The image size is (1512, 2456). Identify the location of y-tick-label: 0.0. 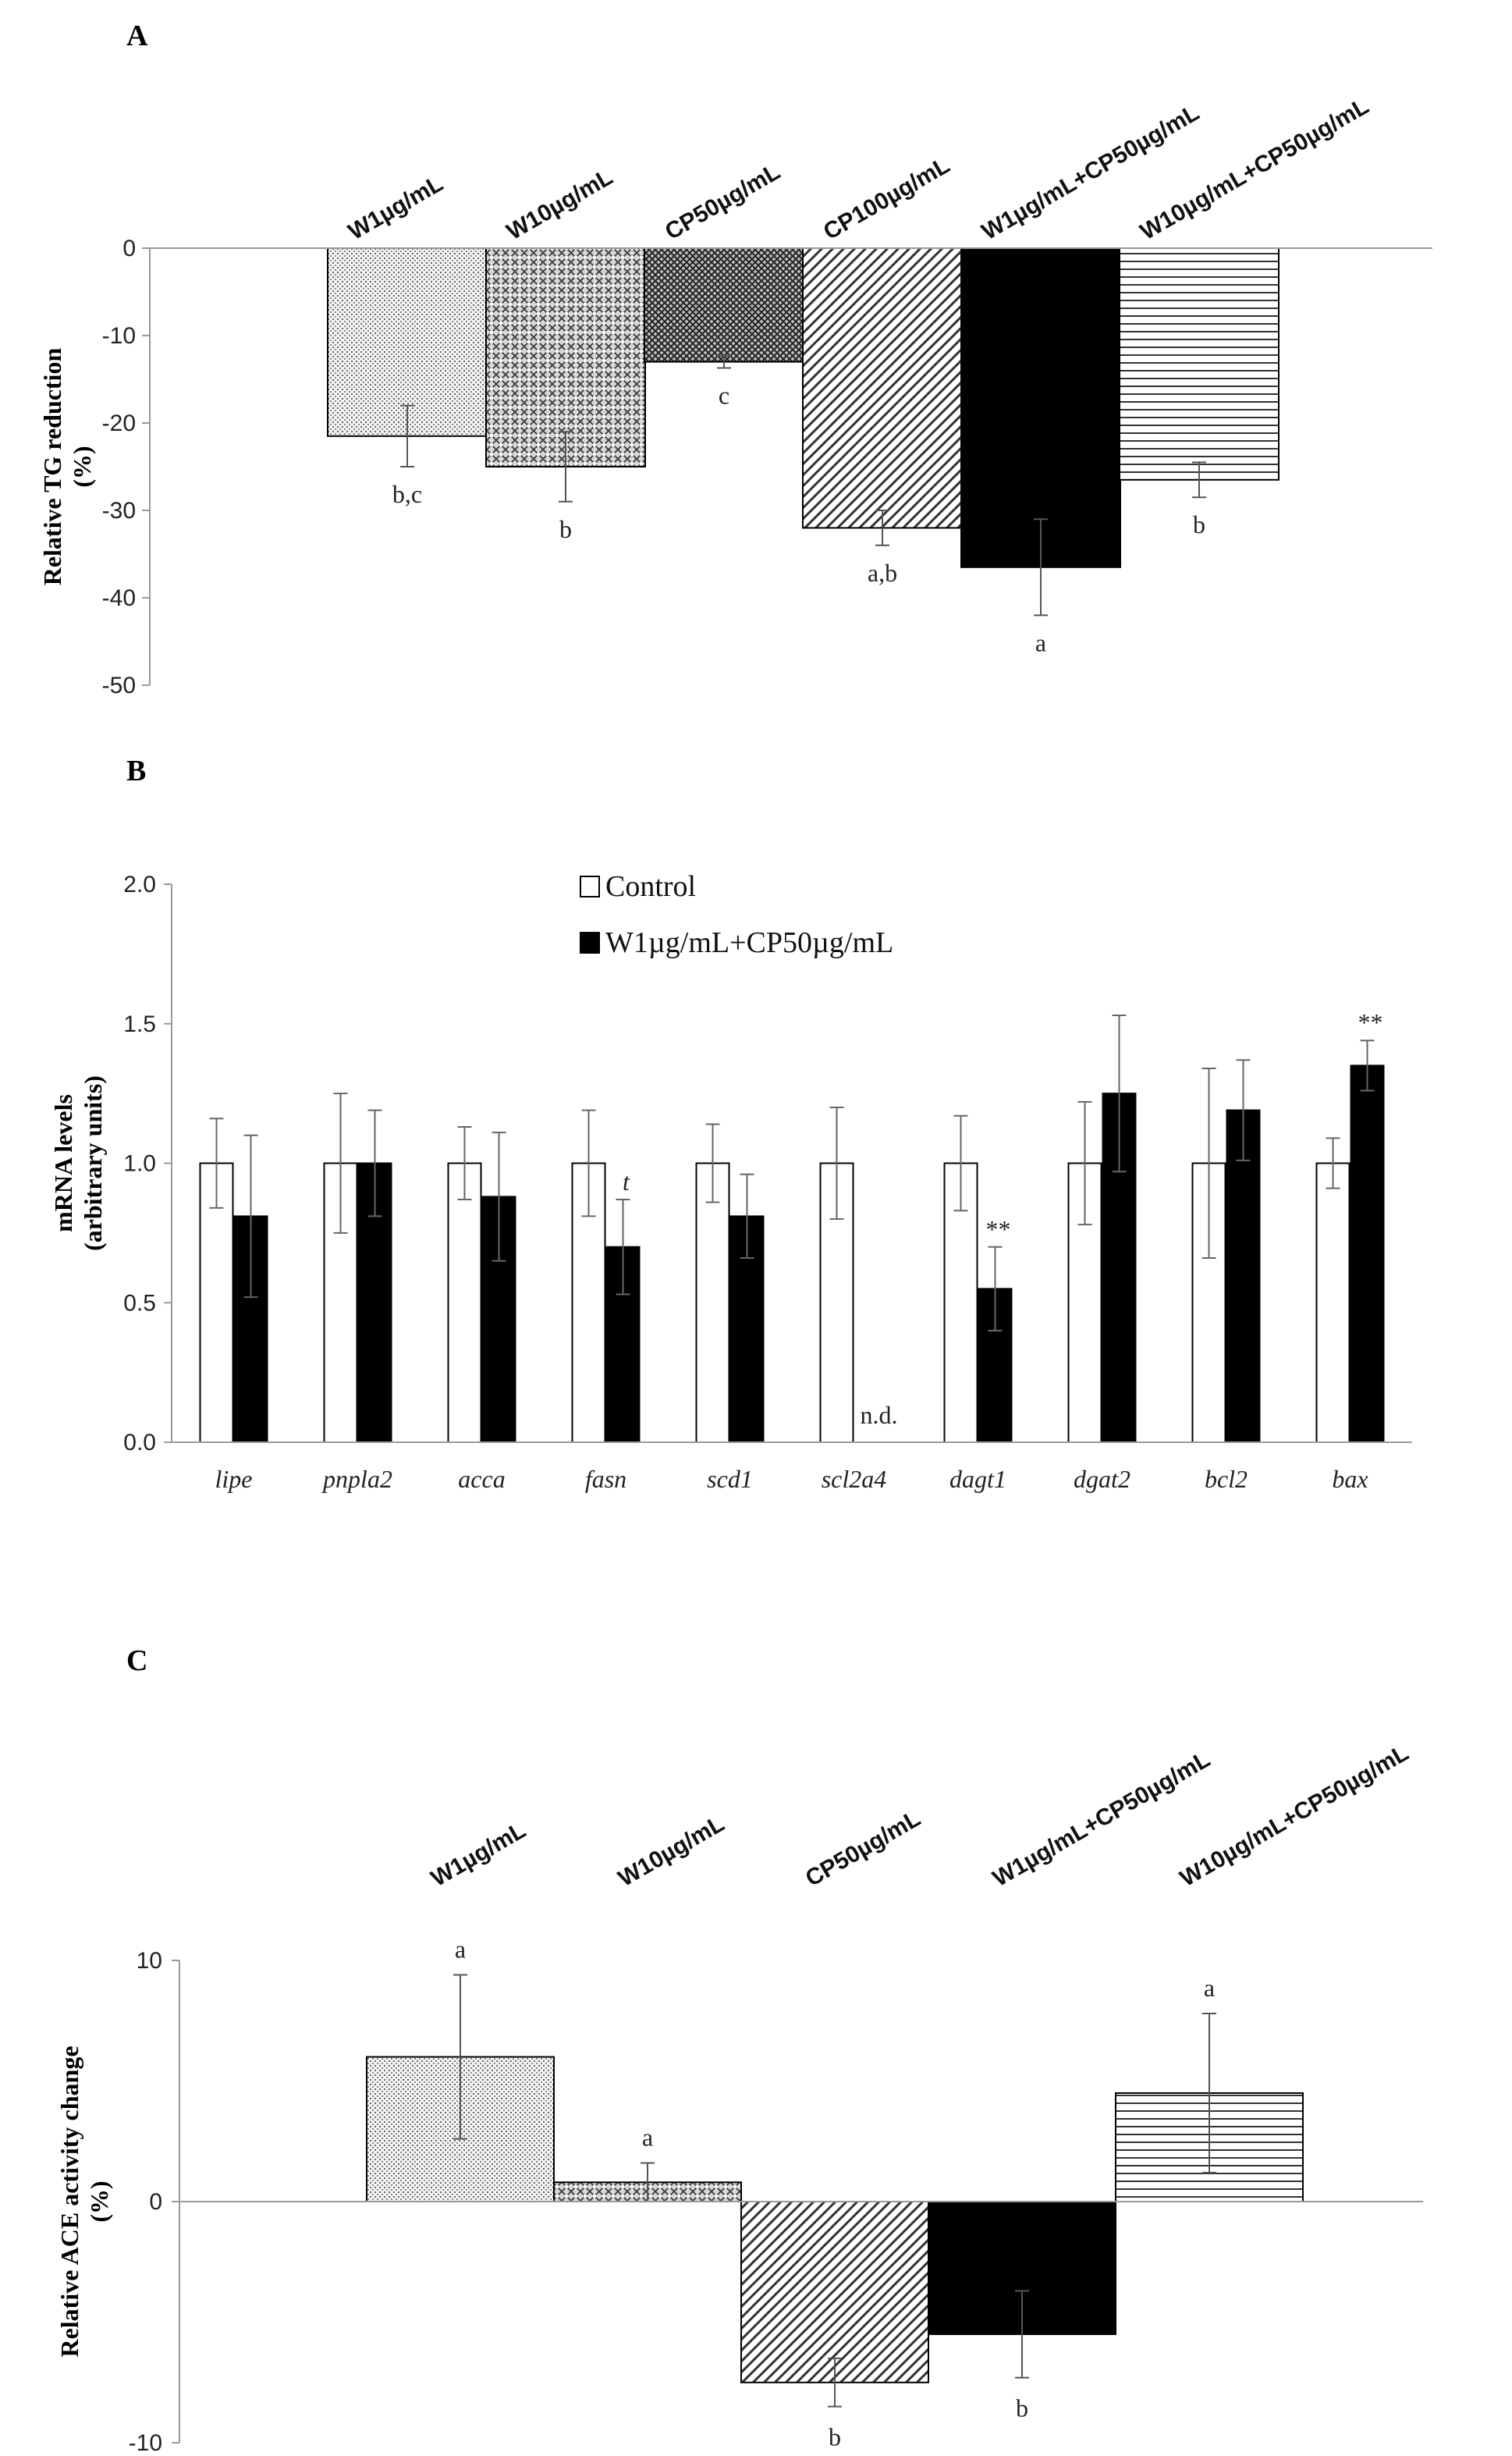
(140, 1443).